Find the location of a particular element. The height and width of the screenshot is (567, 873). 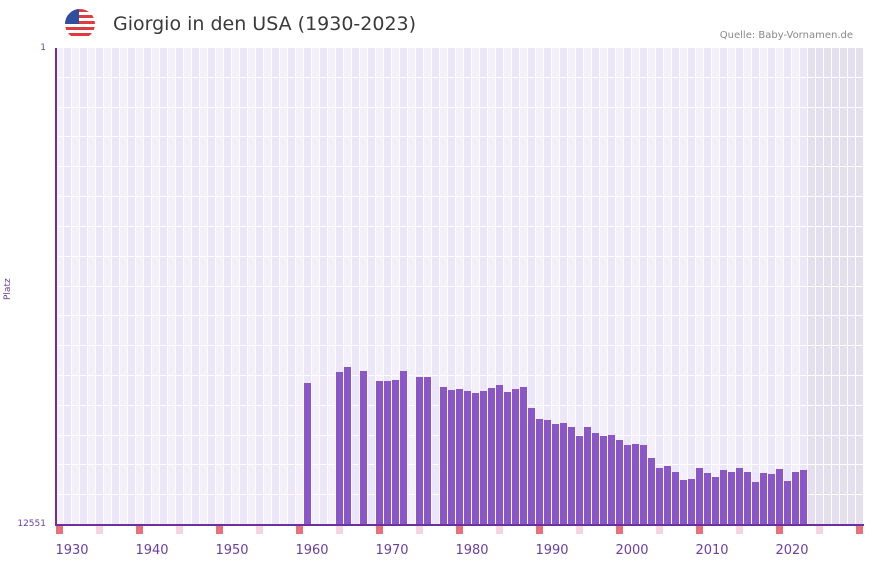

bar-1979 is located at coordinates (467, 457).